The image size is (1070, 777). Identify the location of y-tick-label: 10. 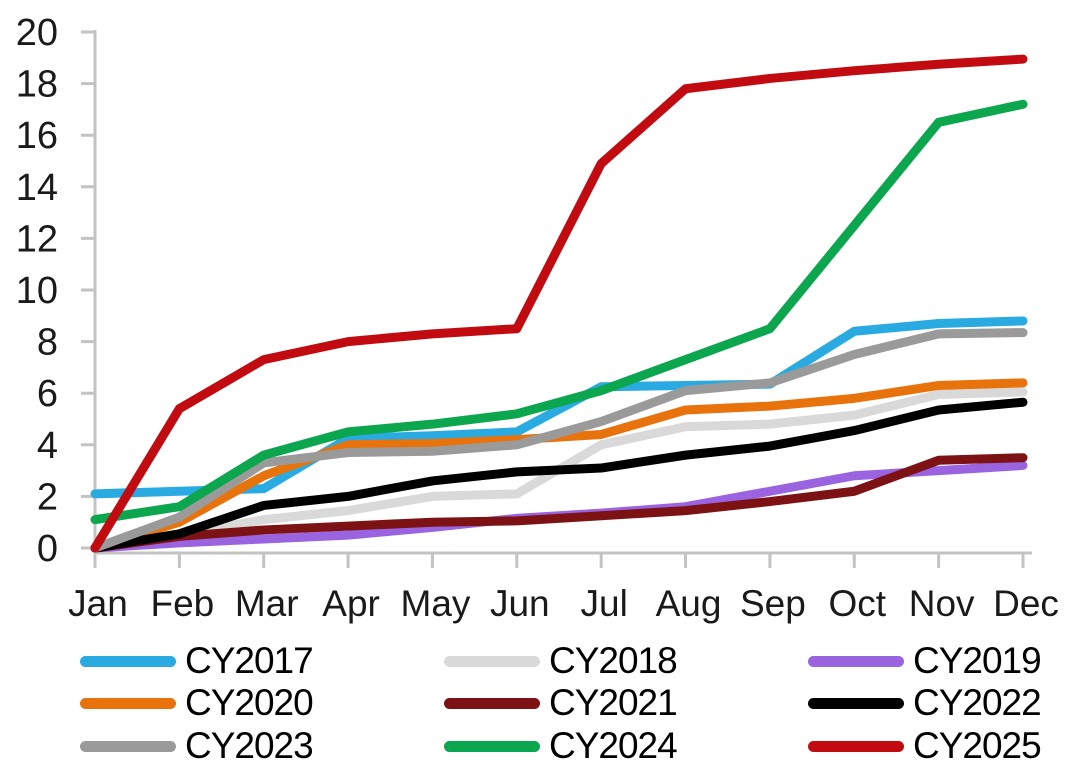
(37, 291).